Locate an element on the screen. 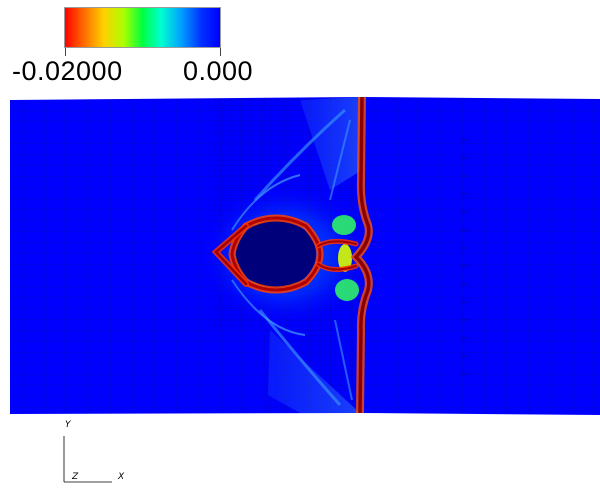 This screenshot has width=600, height=489. colorbar-gradient is located at coordinates (142, 27).